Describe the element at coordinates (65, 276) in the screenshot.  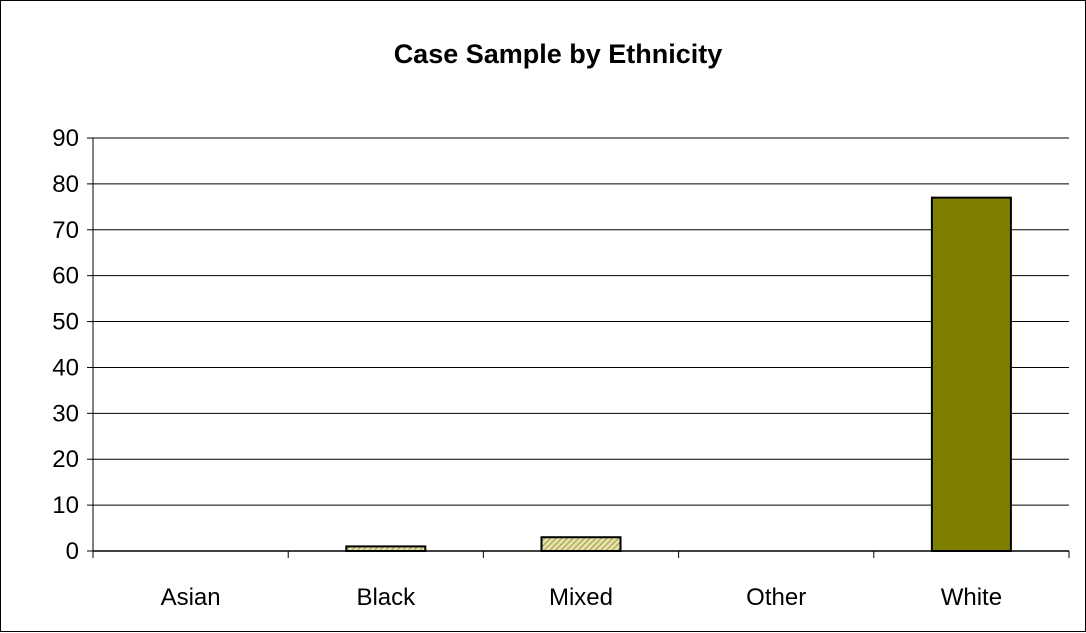
I see `y-tick-label: 60` at that location.